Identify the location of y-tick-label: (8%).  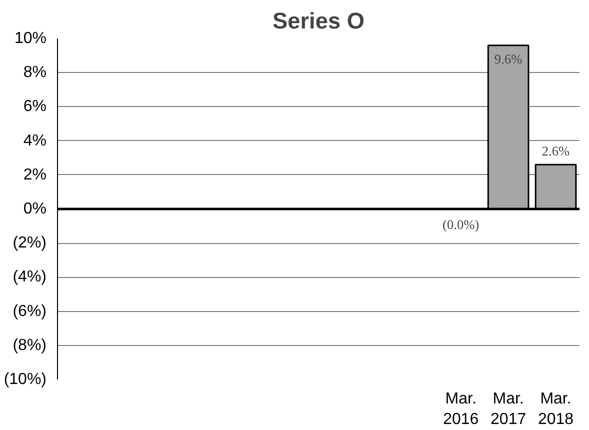
(29, 345).